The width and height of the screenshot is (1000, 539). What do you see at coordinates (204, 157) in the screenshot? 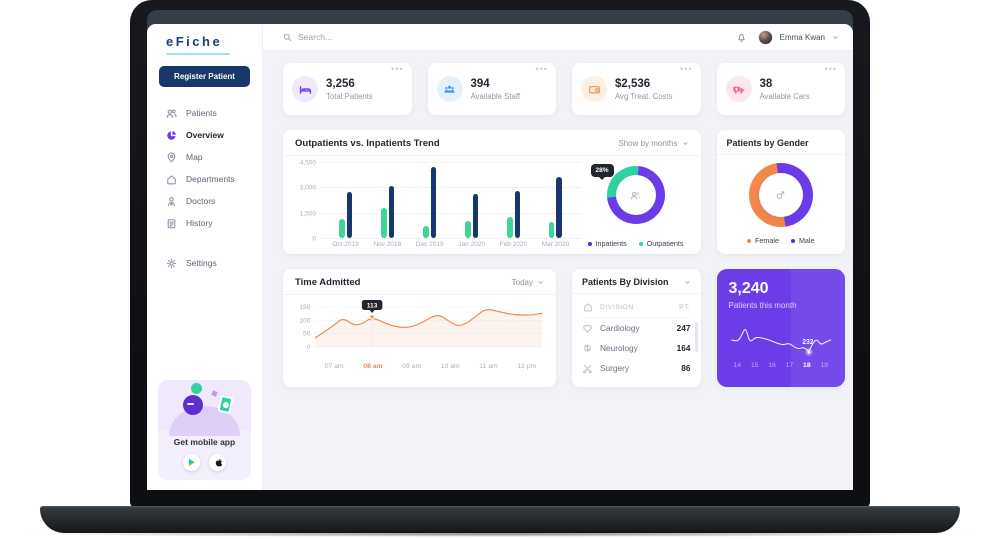
I see `sidebar-item-map: Map` at bounding box center [204, 157].